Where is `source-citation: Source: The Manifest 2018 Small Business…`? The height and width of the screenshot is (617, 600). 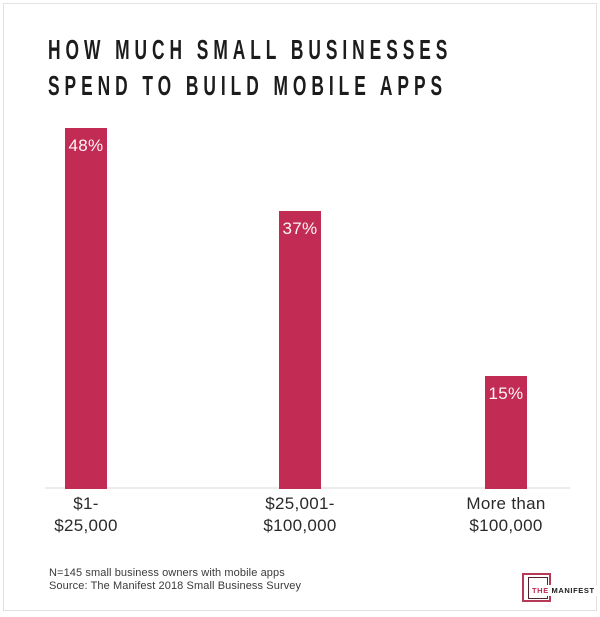 source-citation: Source: The Manifest 2018 Small Business… is located at coordinates (175, 586).